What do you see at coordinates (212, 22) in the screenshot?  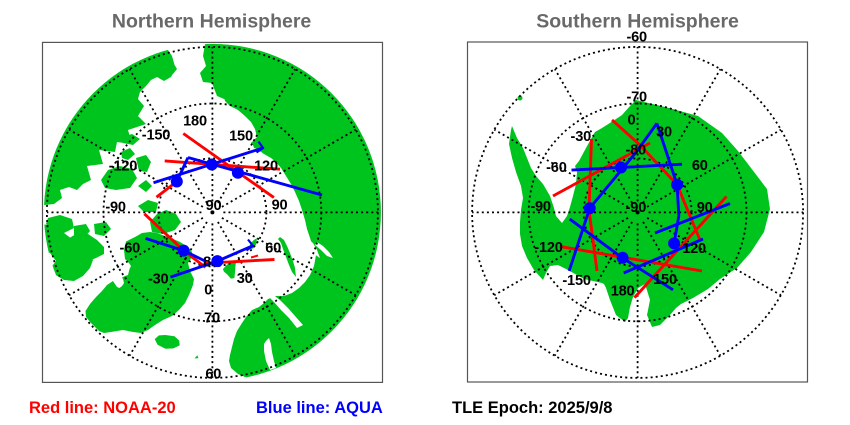 I see `svg-text: Northern Hemisphere` at bounding box center [212, 22].